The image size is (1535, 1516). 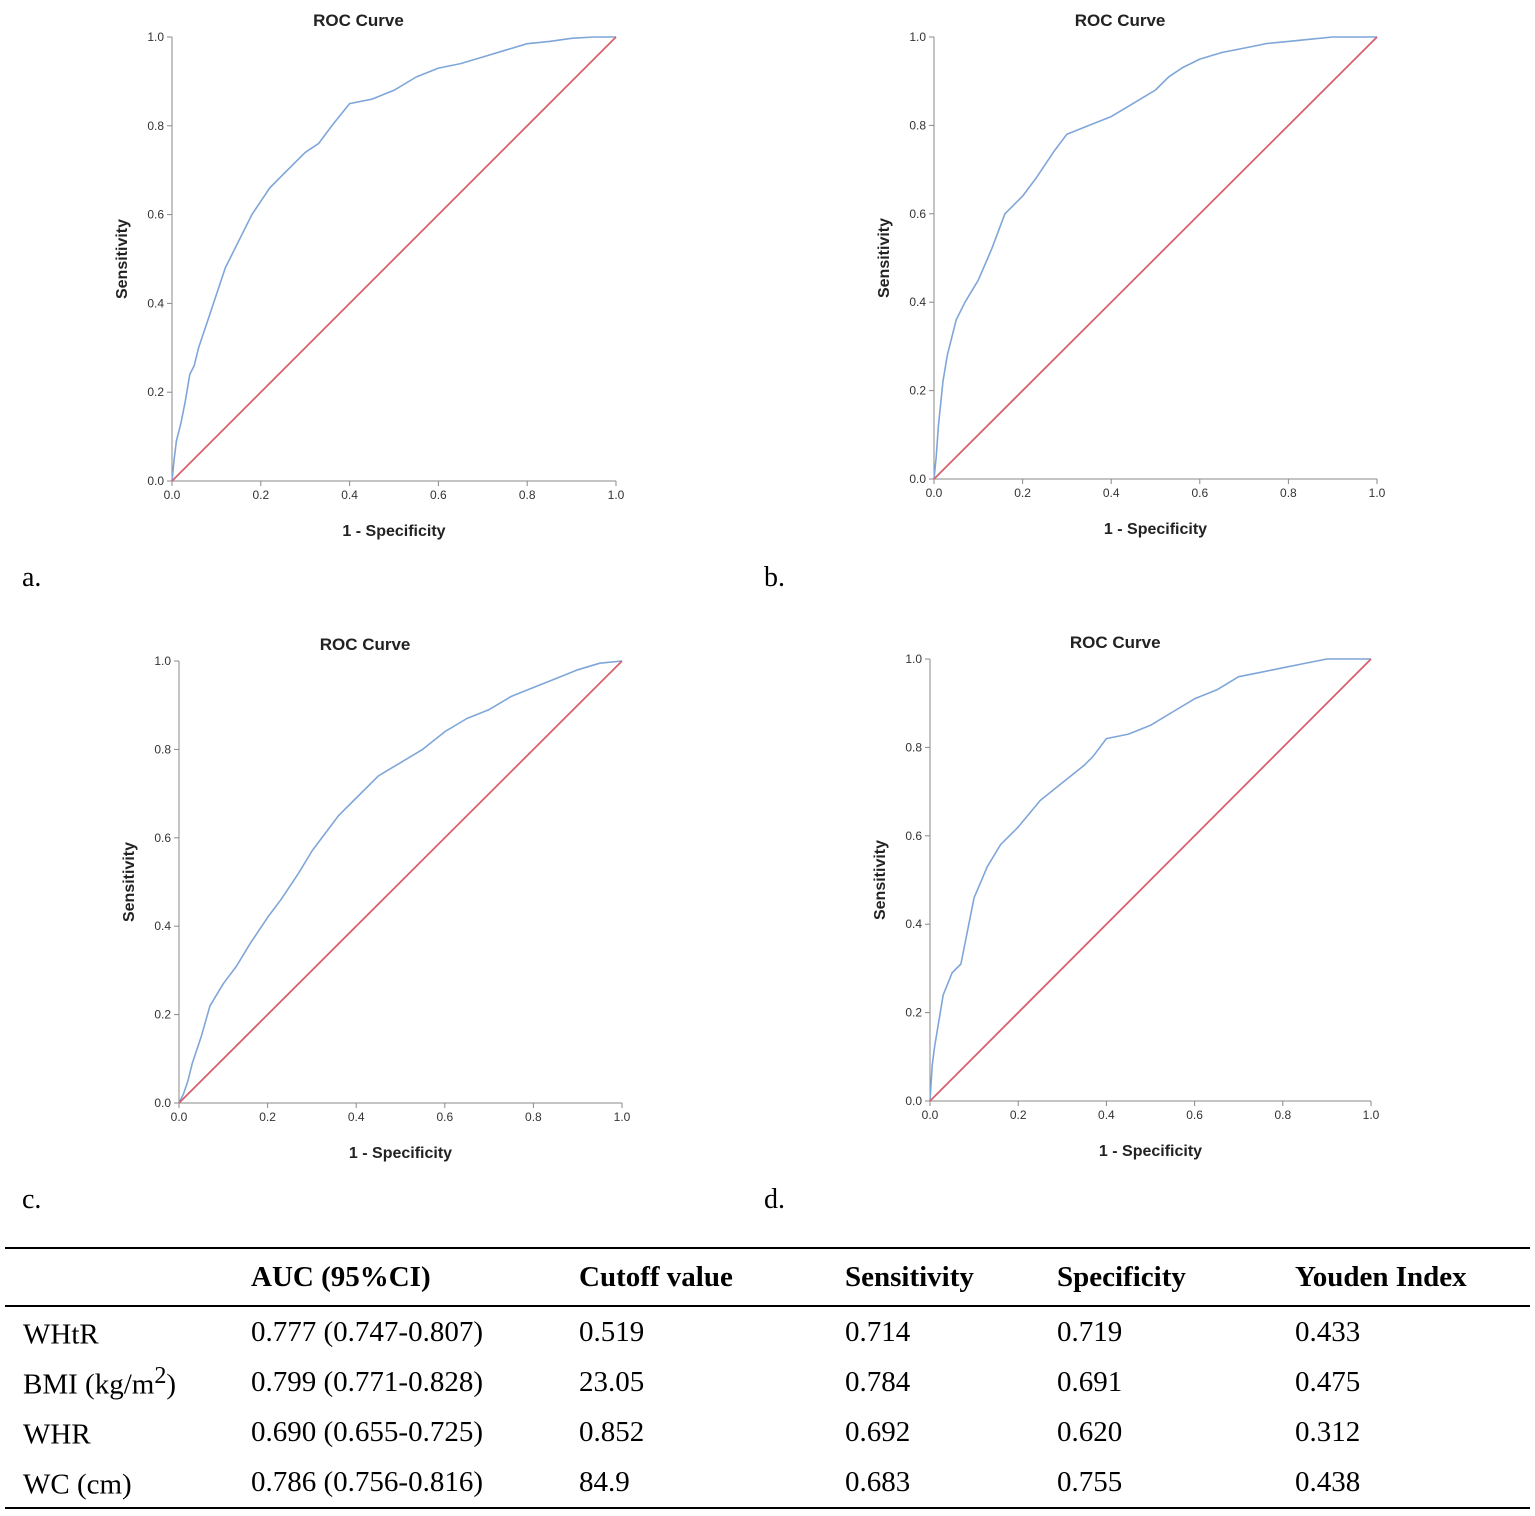 I want to click on row-label: WHtR, so click(x=61, y=1334).